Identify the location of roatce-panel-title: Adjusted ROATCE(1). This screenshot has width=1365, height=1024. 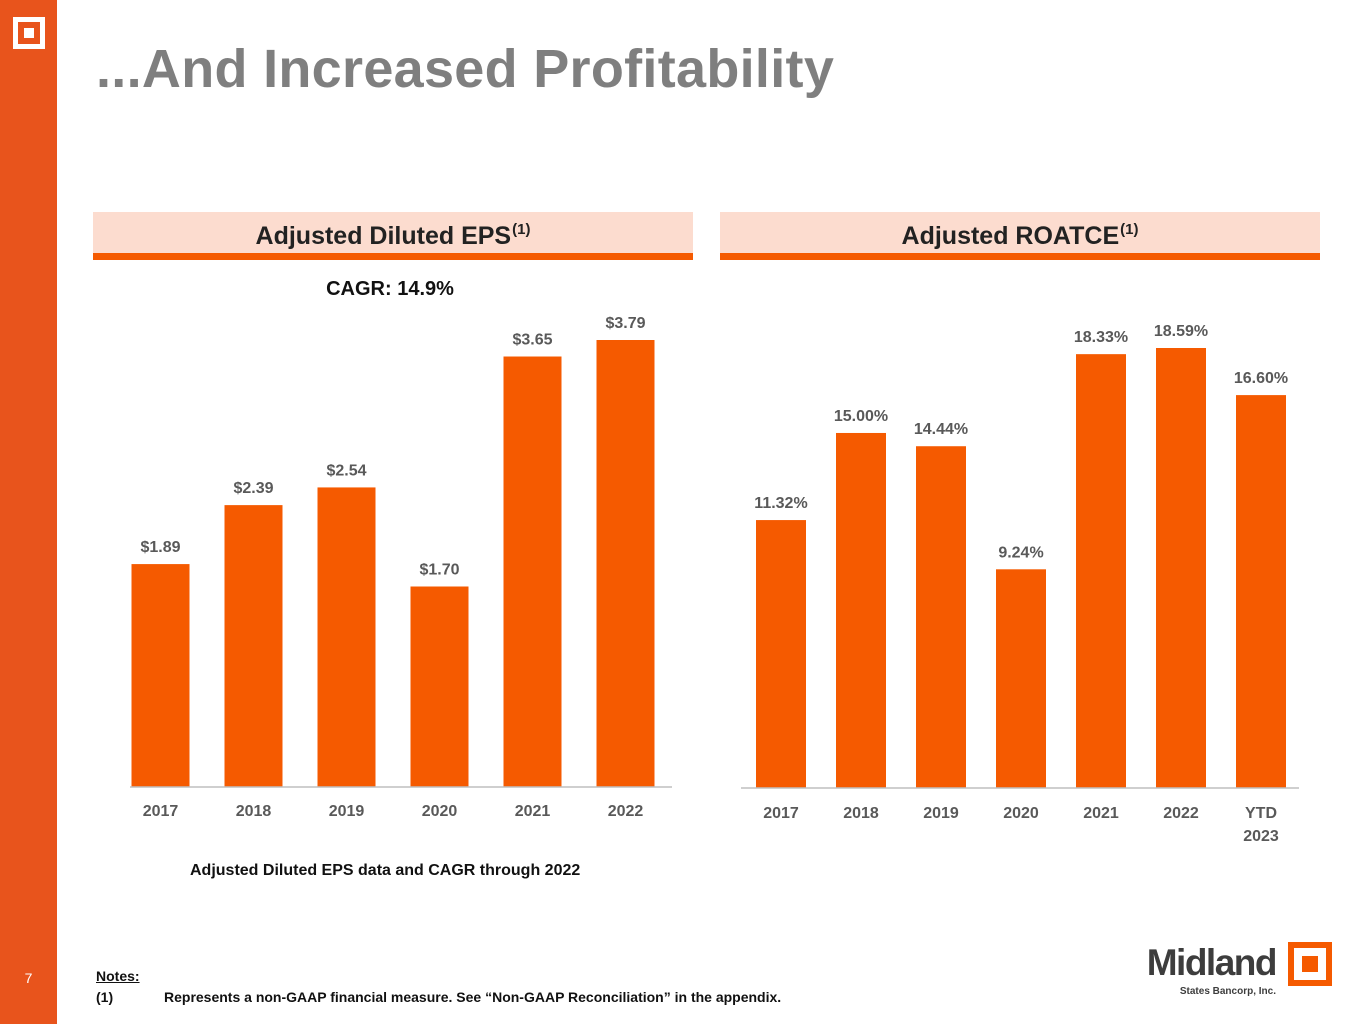
(1020, 235).